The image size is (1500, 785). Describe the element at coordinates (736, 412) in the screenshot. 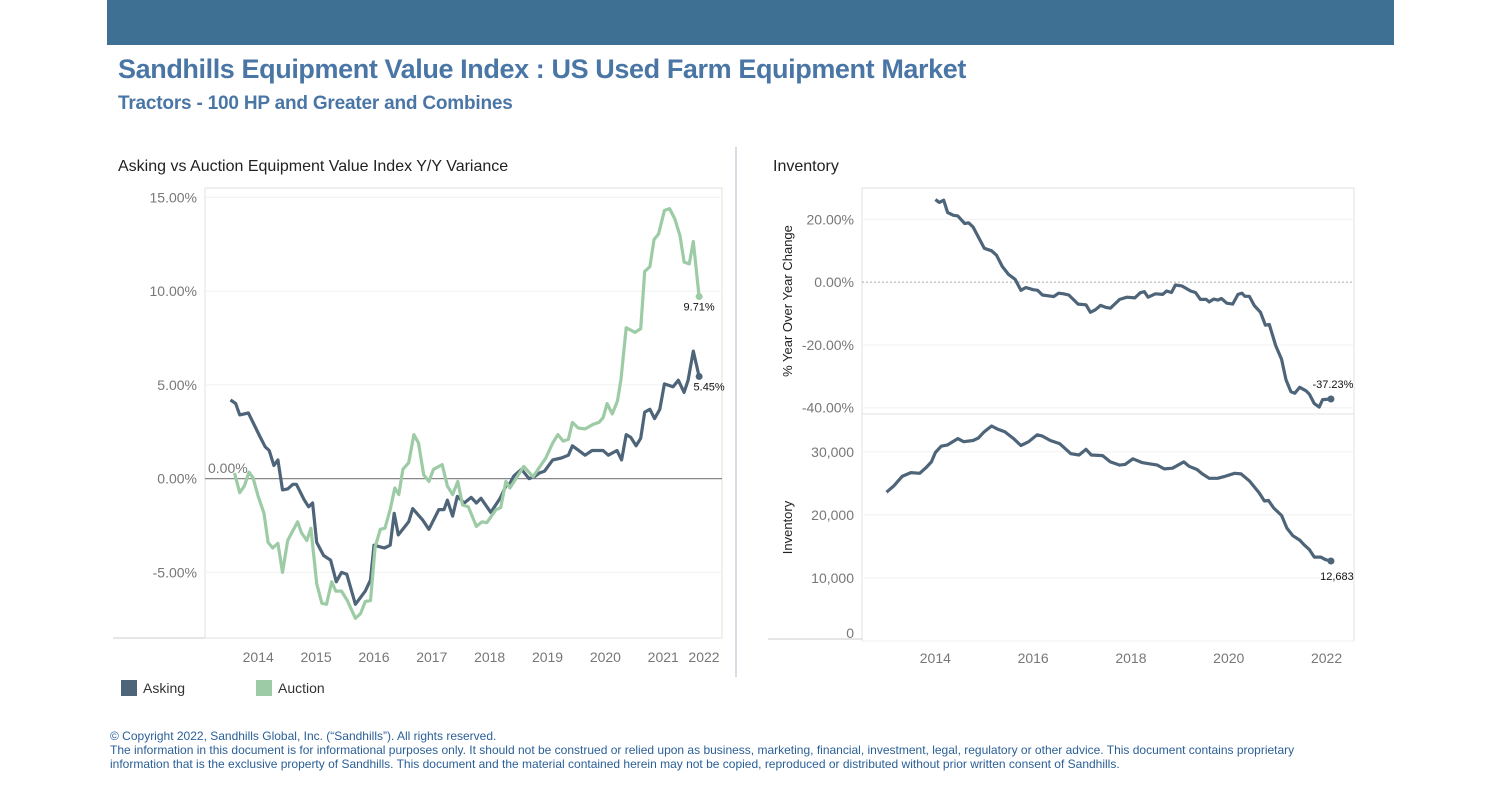

I see `divider` at that location.